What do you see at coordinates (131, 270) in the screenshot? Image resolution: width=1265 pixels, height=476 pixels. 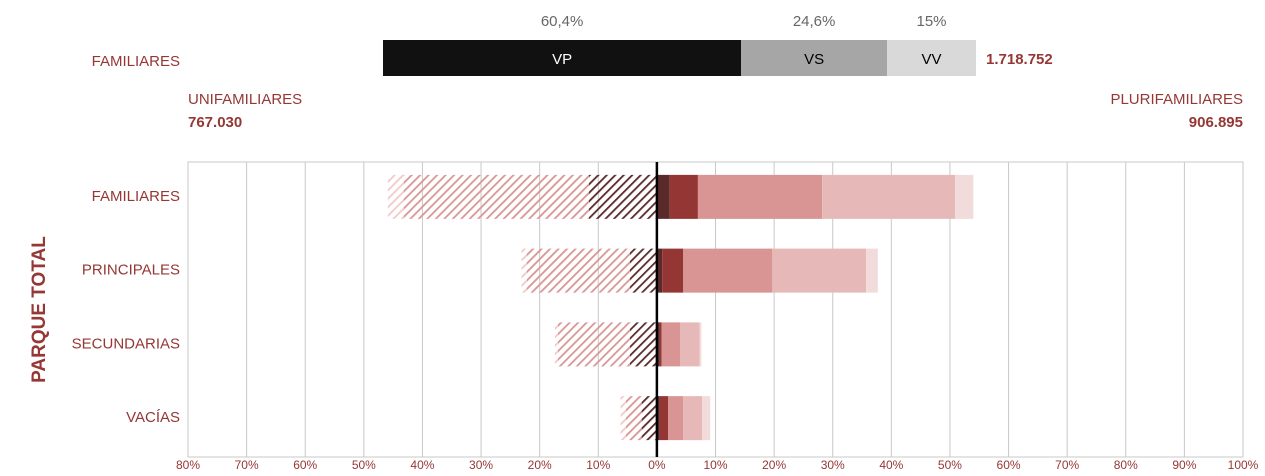 I see `category-label: PRINCIPALES` at bounding box center [131, 270].